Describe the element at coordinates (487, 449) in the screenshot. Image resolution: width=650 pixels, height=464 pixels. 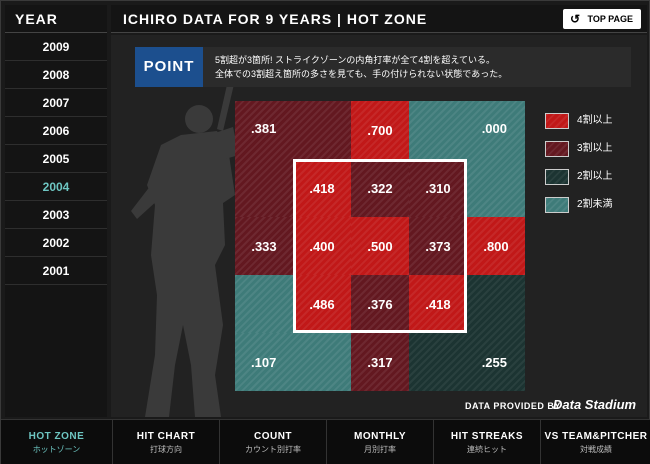
I see `tab-sub-label: 連続ヒット` at that location.